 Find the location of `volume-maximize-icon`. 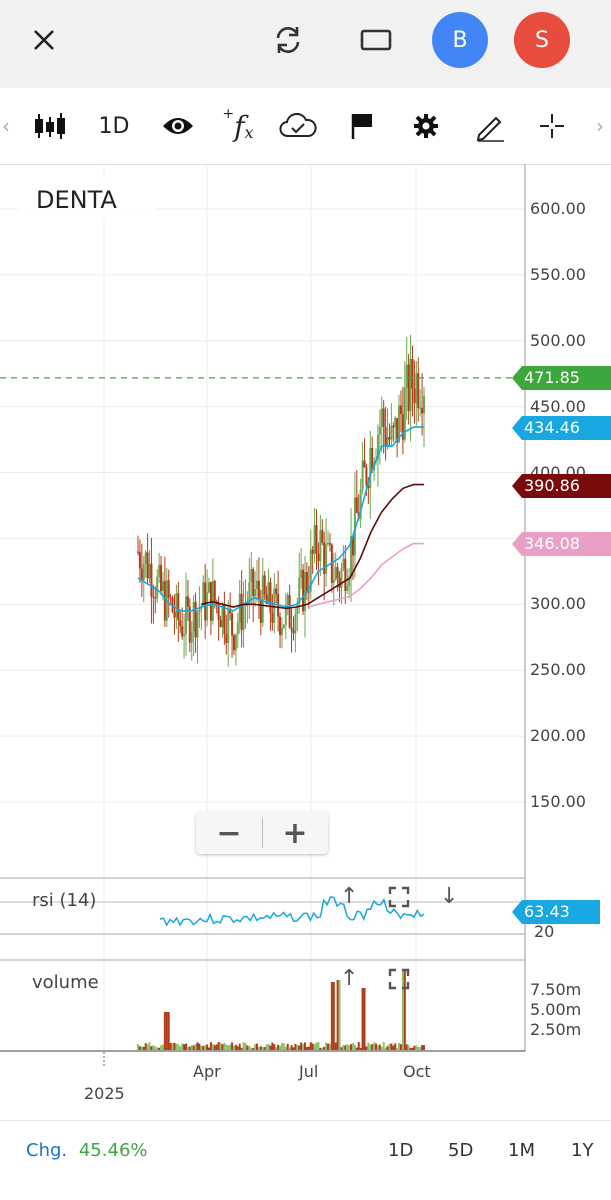

volume-maximize-icon is located at coordinates (399, 981).